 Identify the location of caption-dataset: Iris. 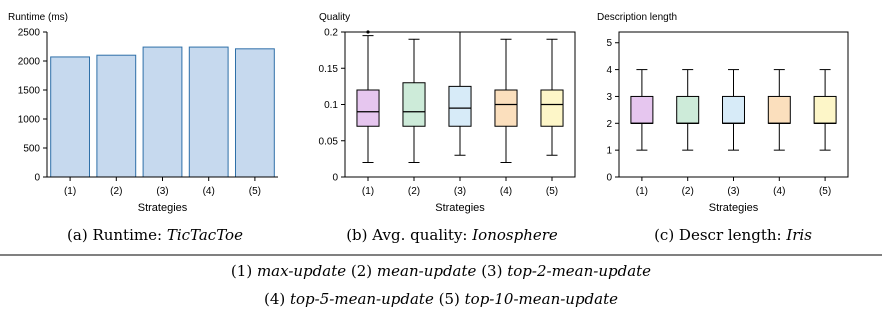
(798, 235).